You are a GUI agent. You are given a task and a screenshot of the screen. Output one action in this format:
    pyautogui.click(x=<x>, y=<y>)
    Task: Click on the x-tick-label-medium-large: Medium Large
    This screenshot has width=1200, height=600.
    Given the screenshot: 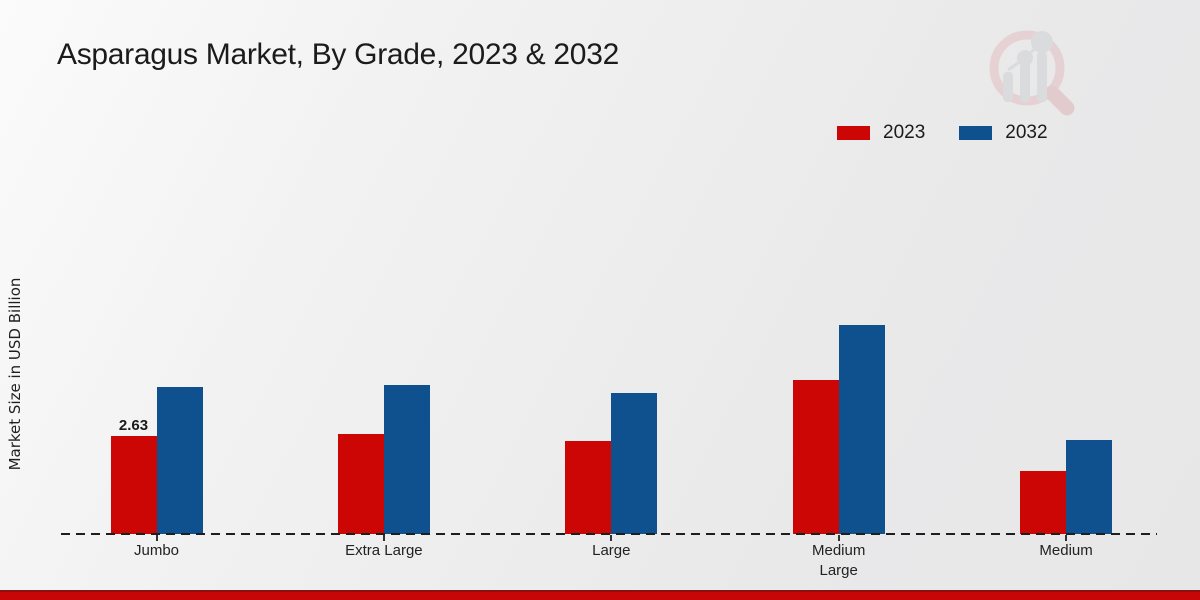 What is the action you would take?
    pyautogui.click(x=839, y=560)
    